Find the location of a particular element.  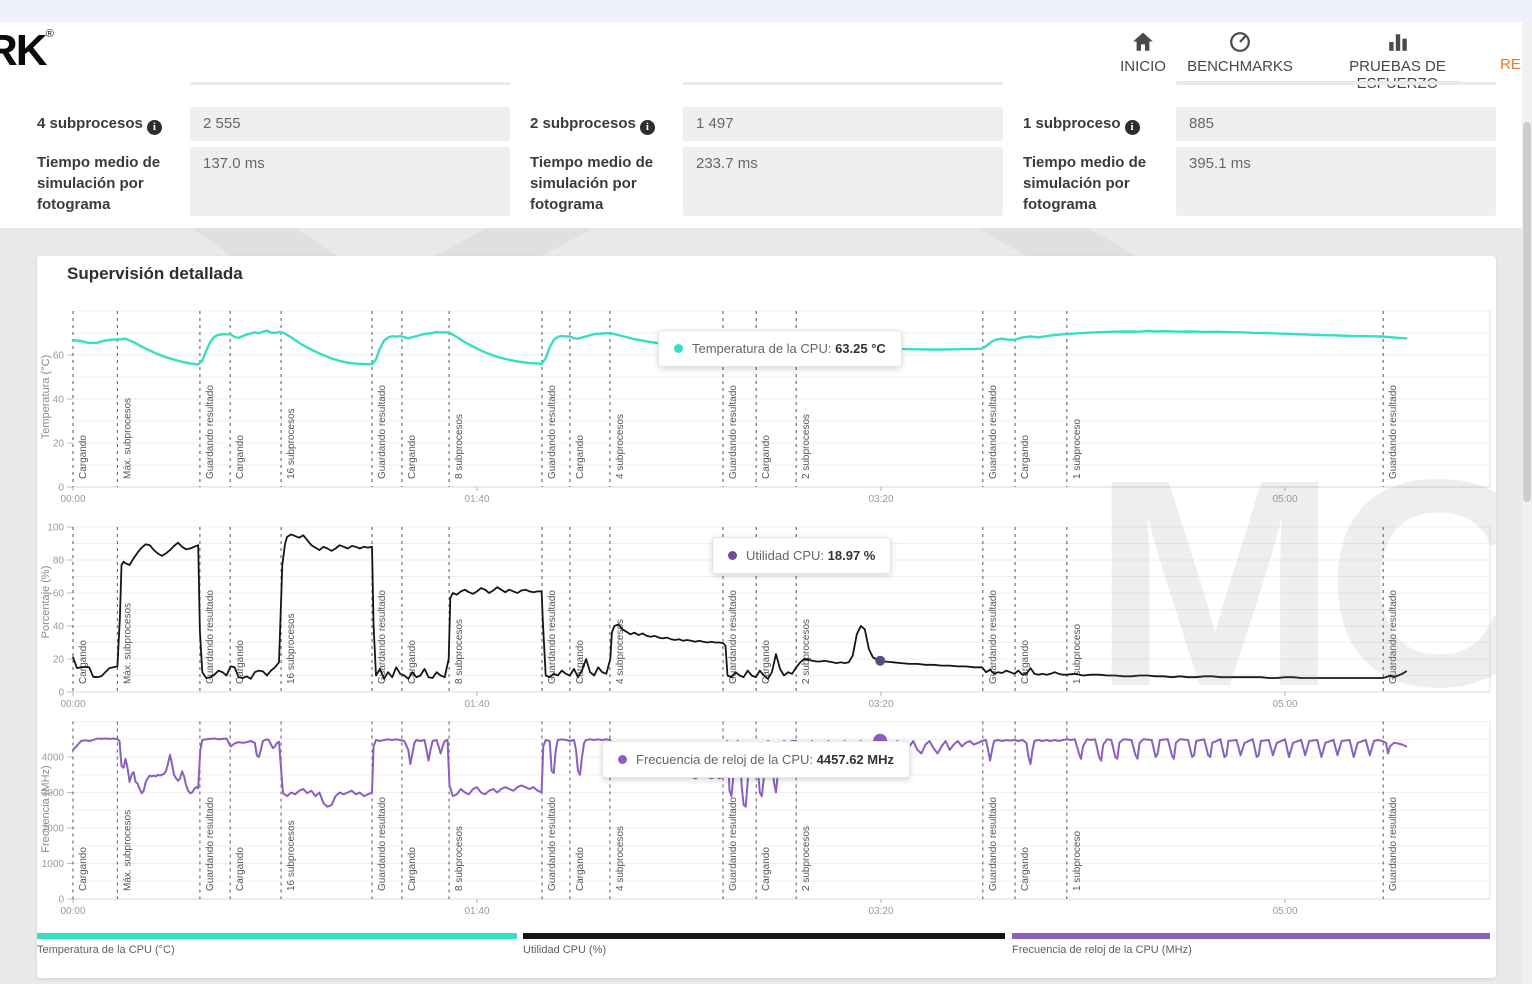

legend-bar-temperature is located at coordinates (277, 936).